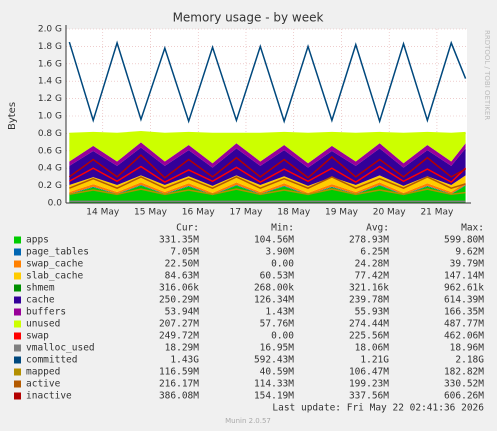 This screenshot has width=497, height=431. I want to click on stat-value: 330.52M, so click(464, 384).